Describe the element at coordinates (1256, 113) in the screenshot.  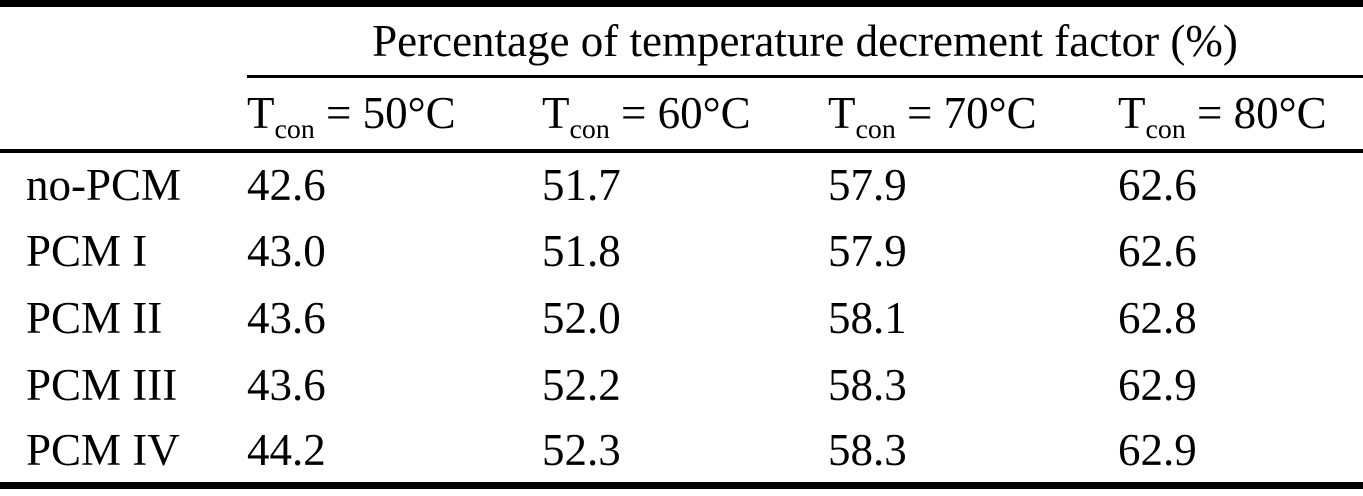
I see `tcon-condition: = 80°C` at that location.